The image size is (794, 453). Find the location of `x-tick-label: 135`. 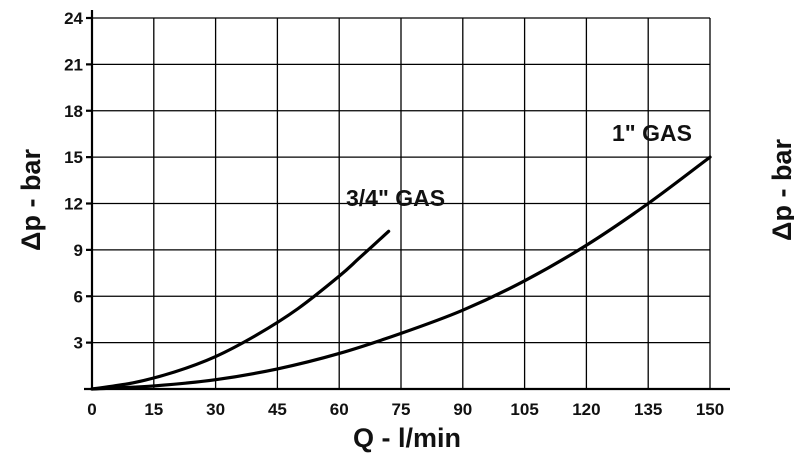

x-tick-label: 135 is located at coordinates (648, 409).